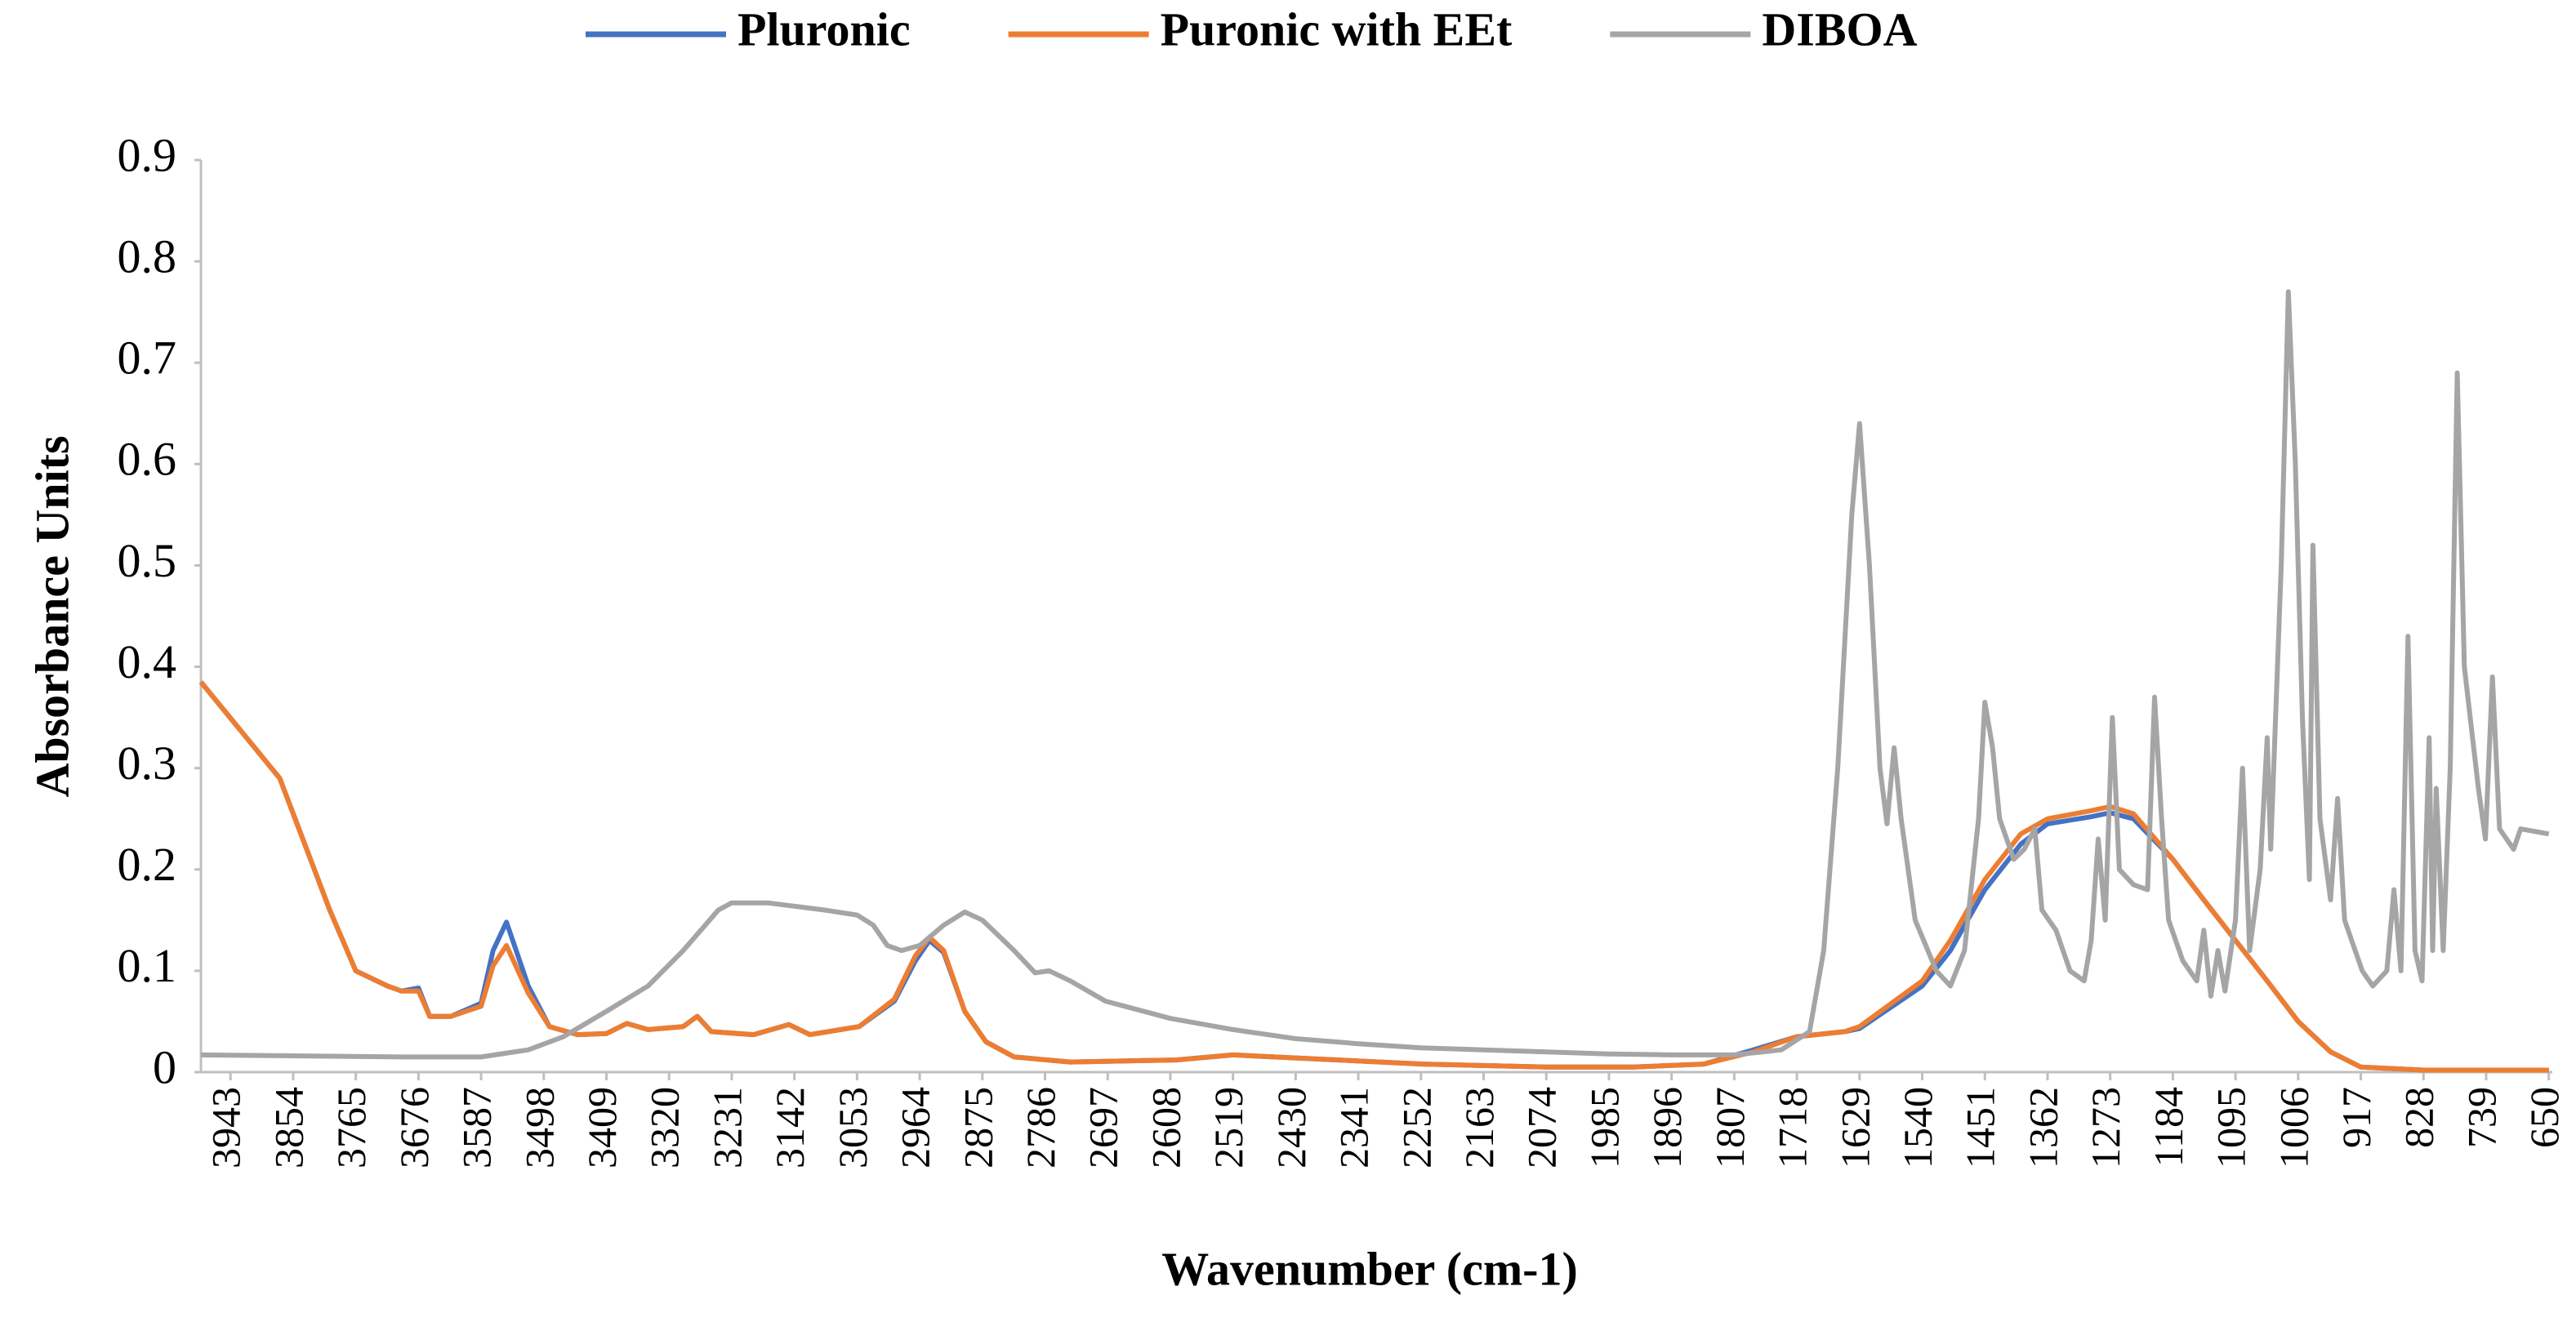 The image size is (2576, 1322). I want to click on x-tick-label: 2786, so click(1040, 1127).